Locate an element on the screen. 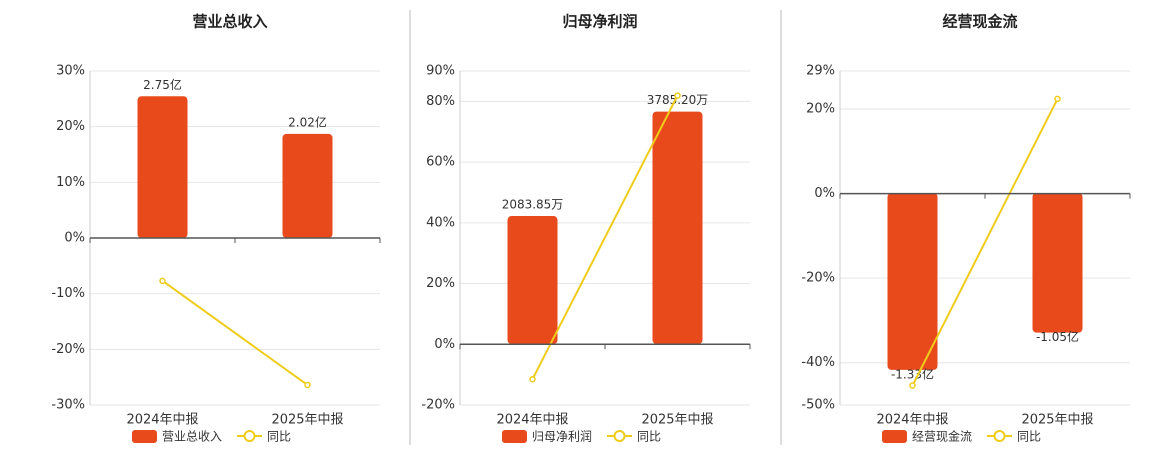  legend-label: 归母净利润 is located at coordinates (562, 437).